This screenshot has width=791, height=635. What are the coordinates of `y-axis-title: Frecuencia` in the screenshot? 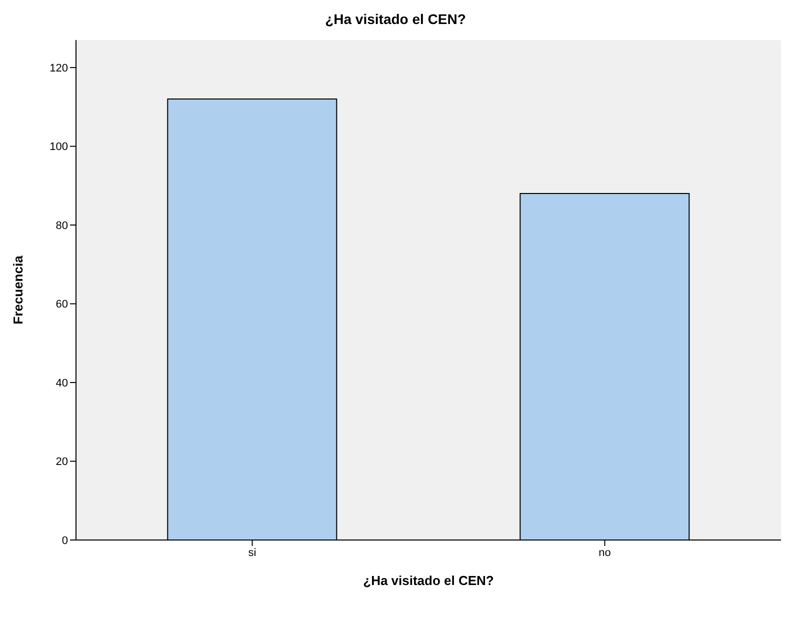 It's located at (18, 289).